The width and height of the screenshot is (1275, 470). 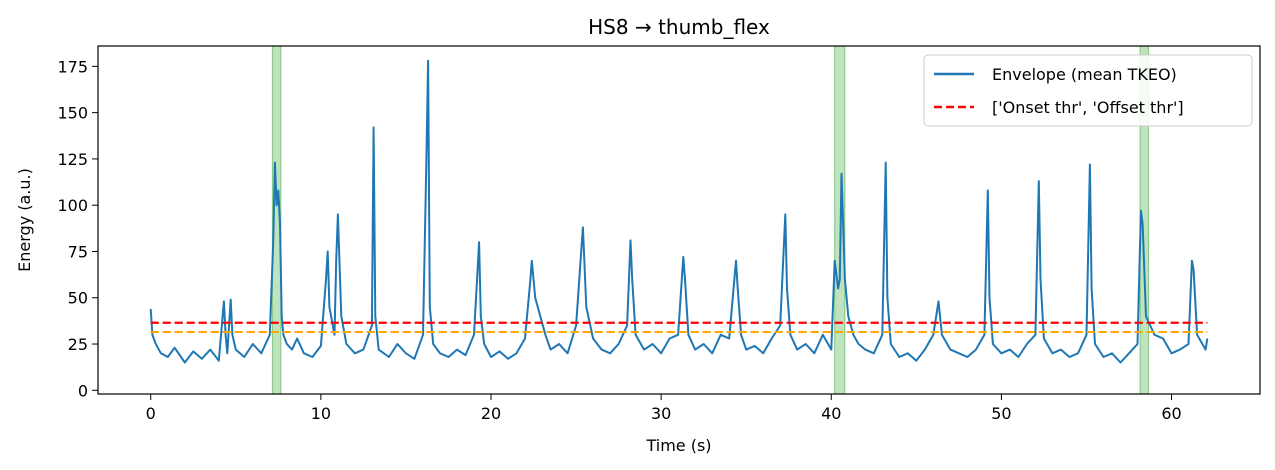 I want to click on chart-title: HS8 → thumb_flex, so click(x=679, y=27).